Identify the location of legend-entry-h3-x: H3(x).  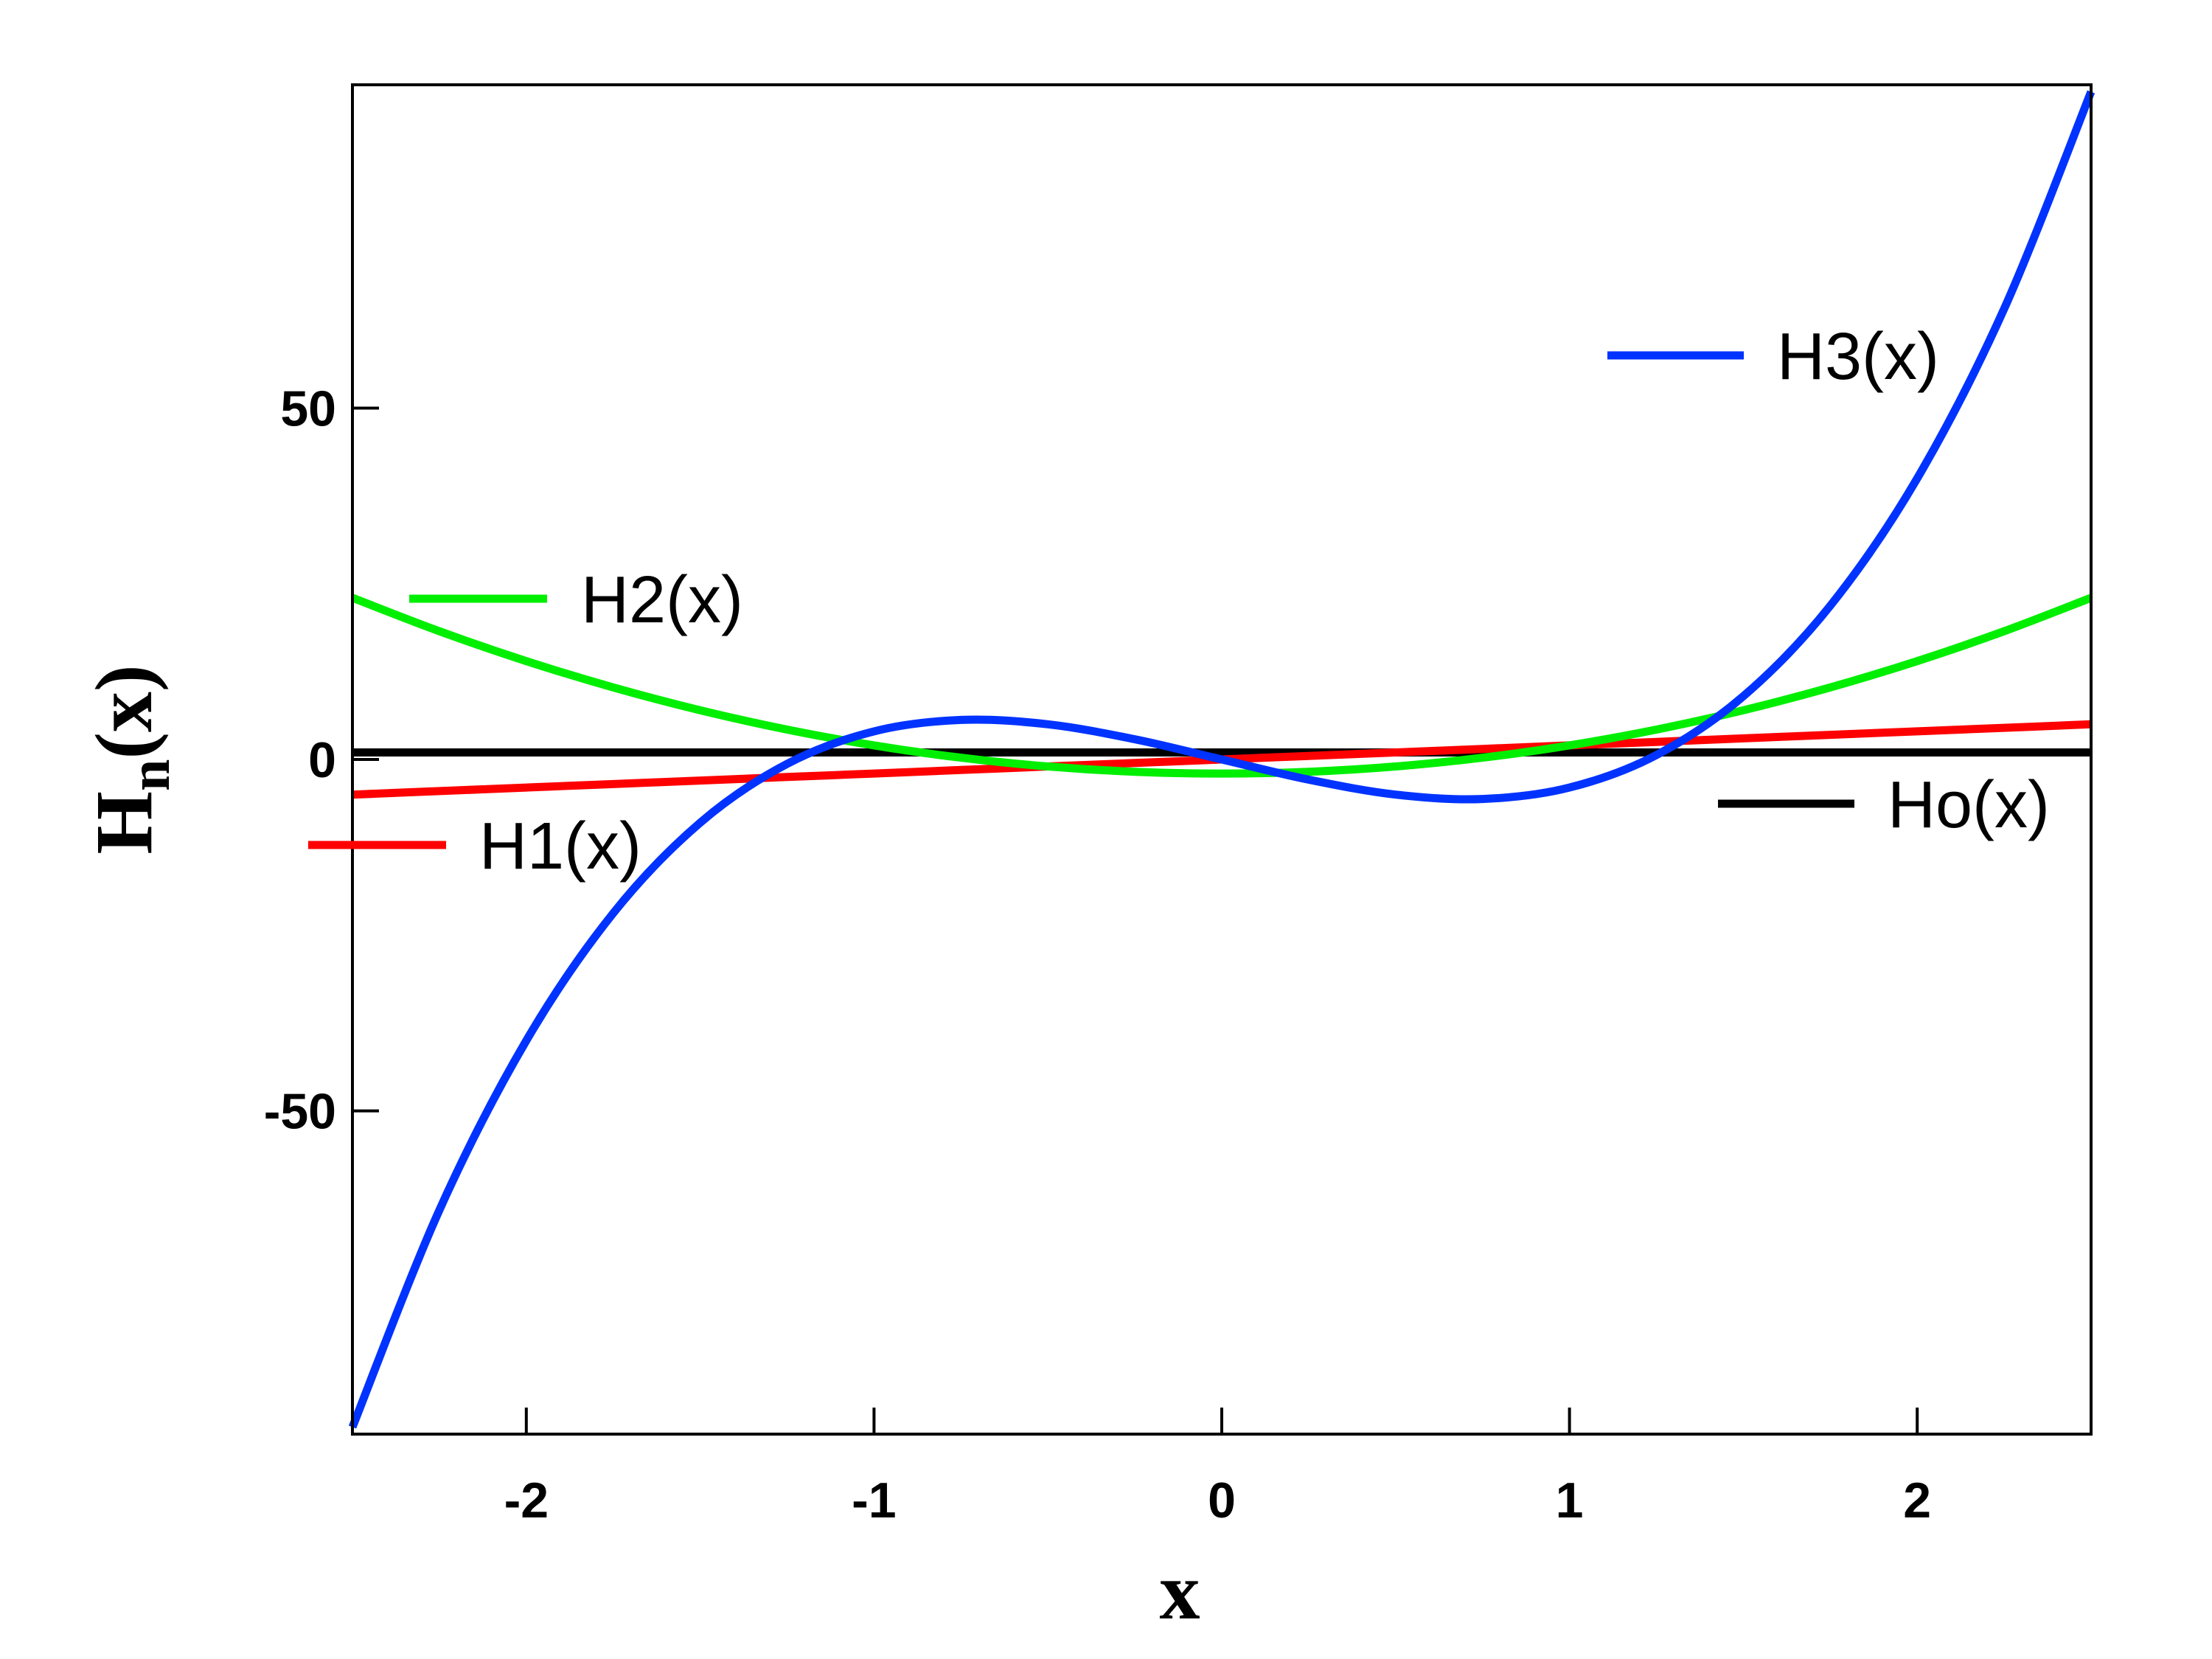
(1773, 357).